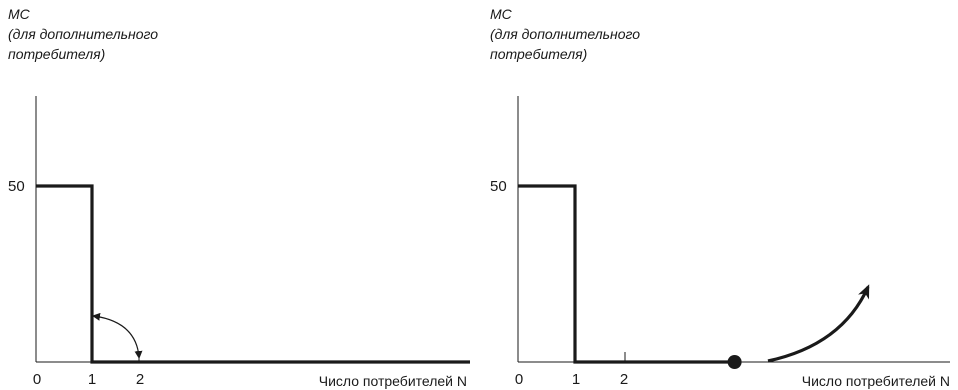 This screenshot has height=390, width=958. What do you see at coordinates (117, 335) in the screenshot?
I see `curved-arrow-annotation` at bounding box center [117, 335].